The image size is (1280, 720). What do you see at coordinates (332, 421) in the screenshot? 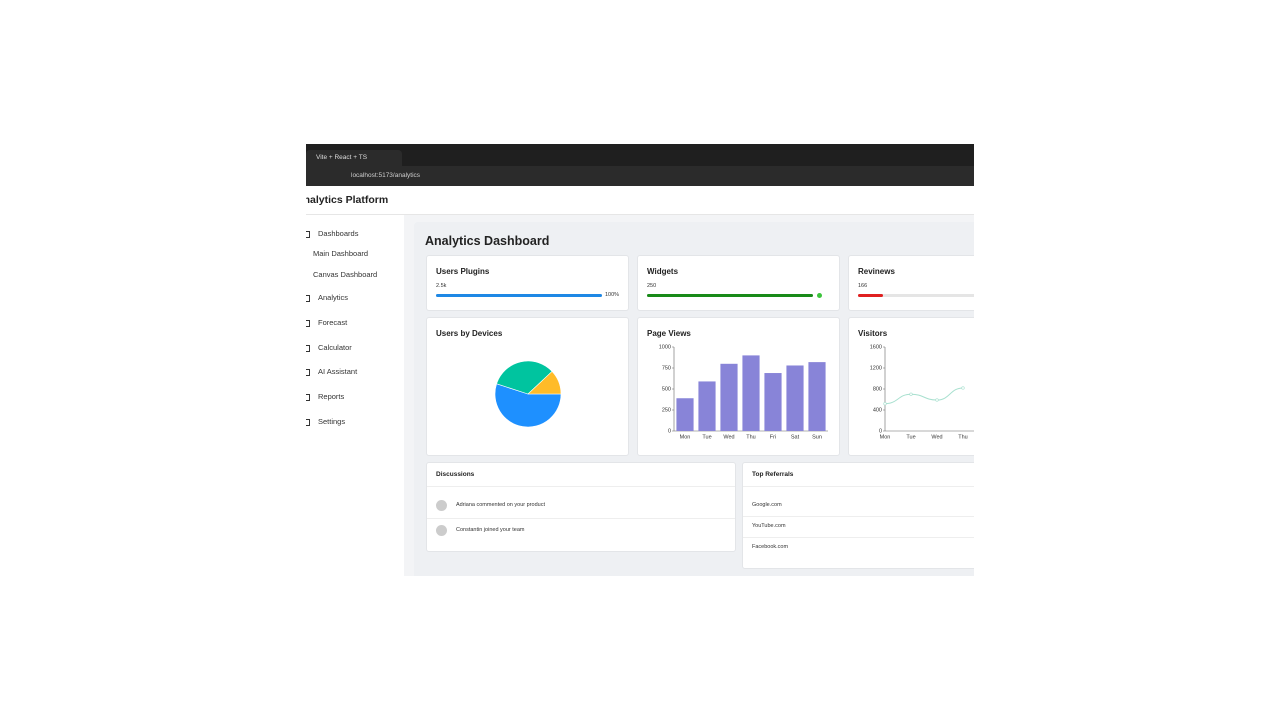
I see `nav-item: Settings` at bounding box center [332, 421].